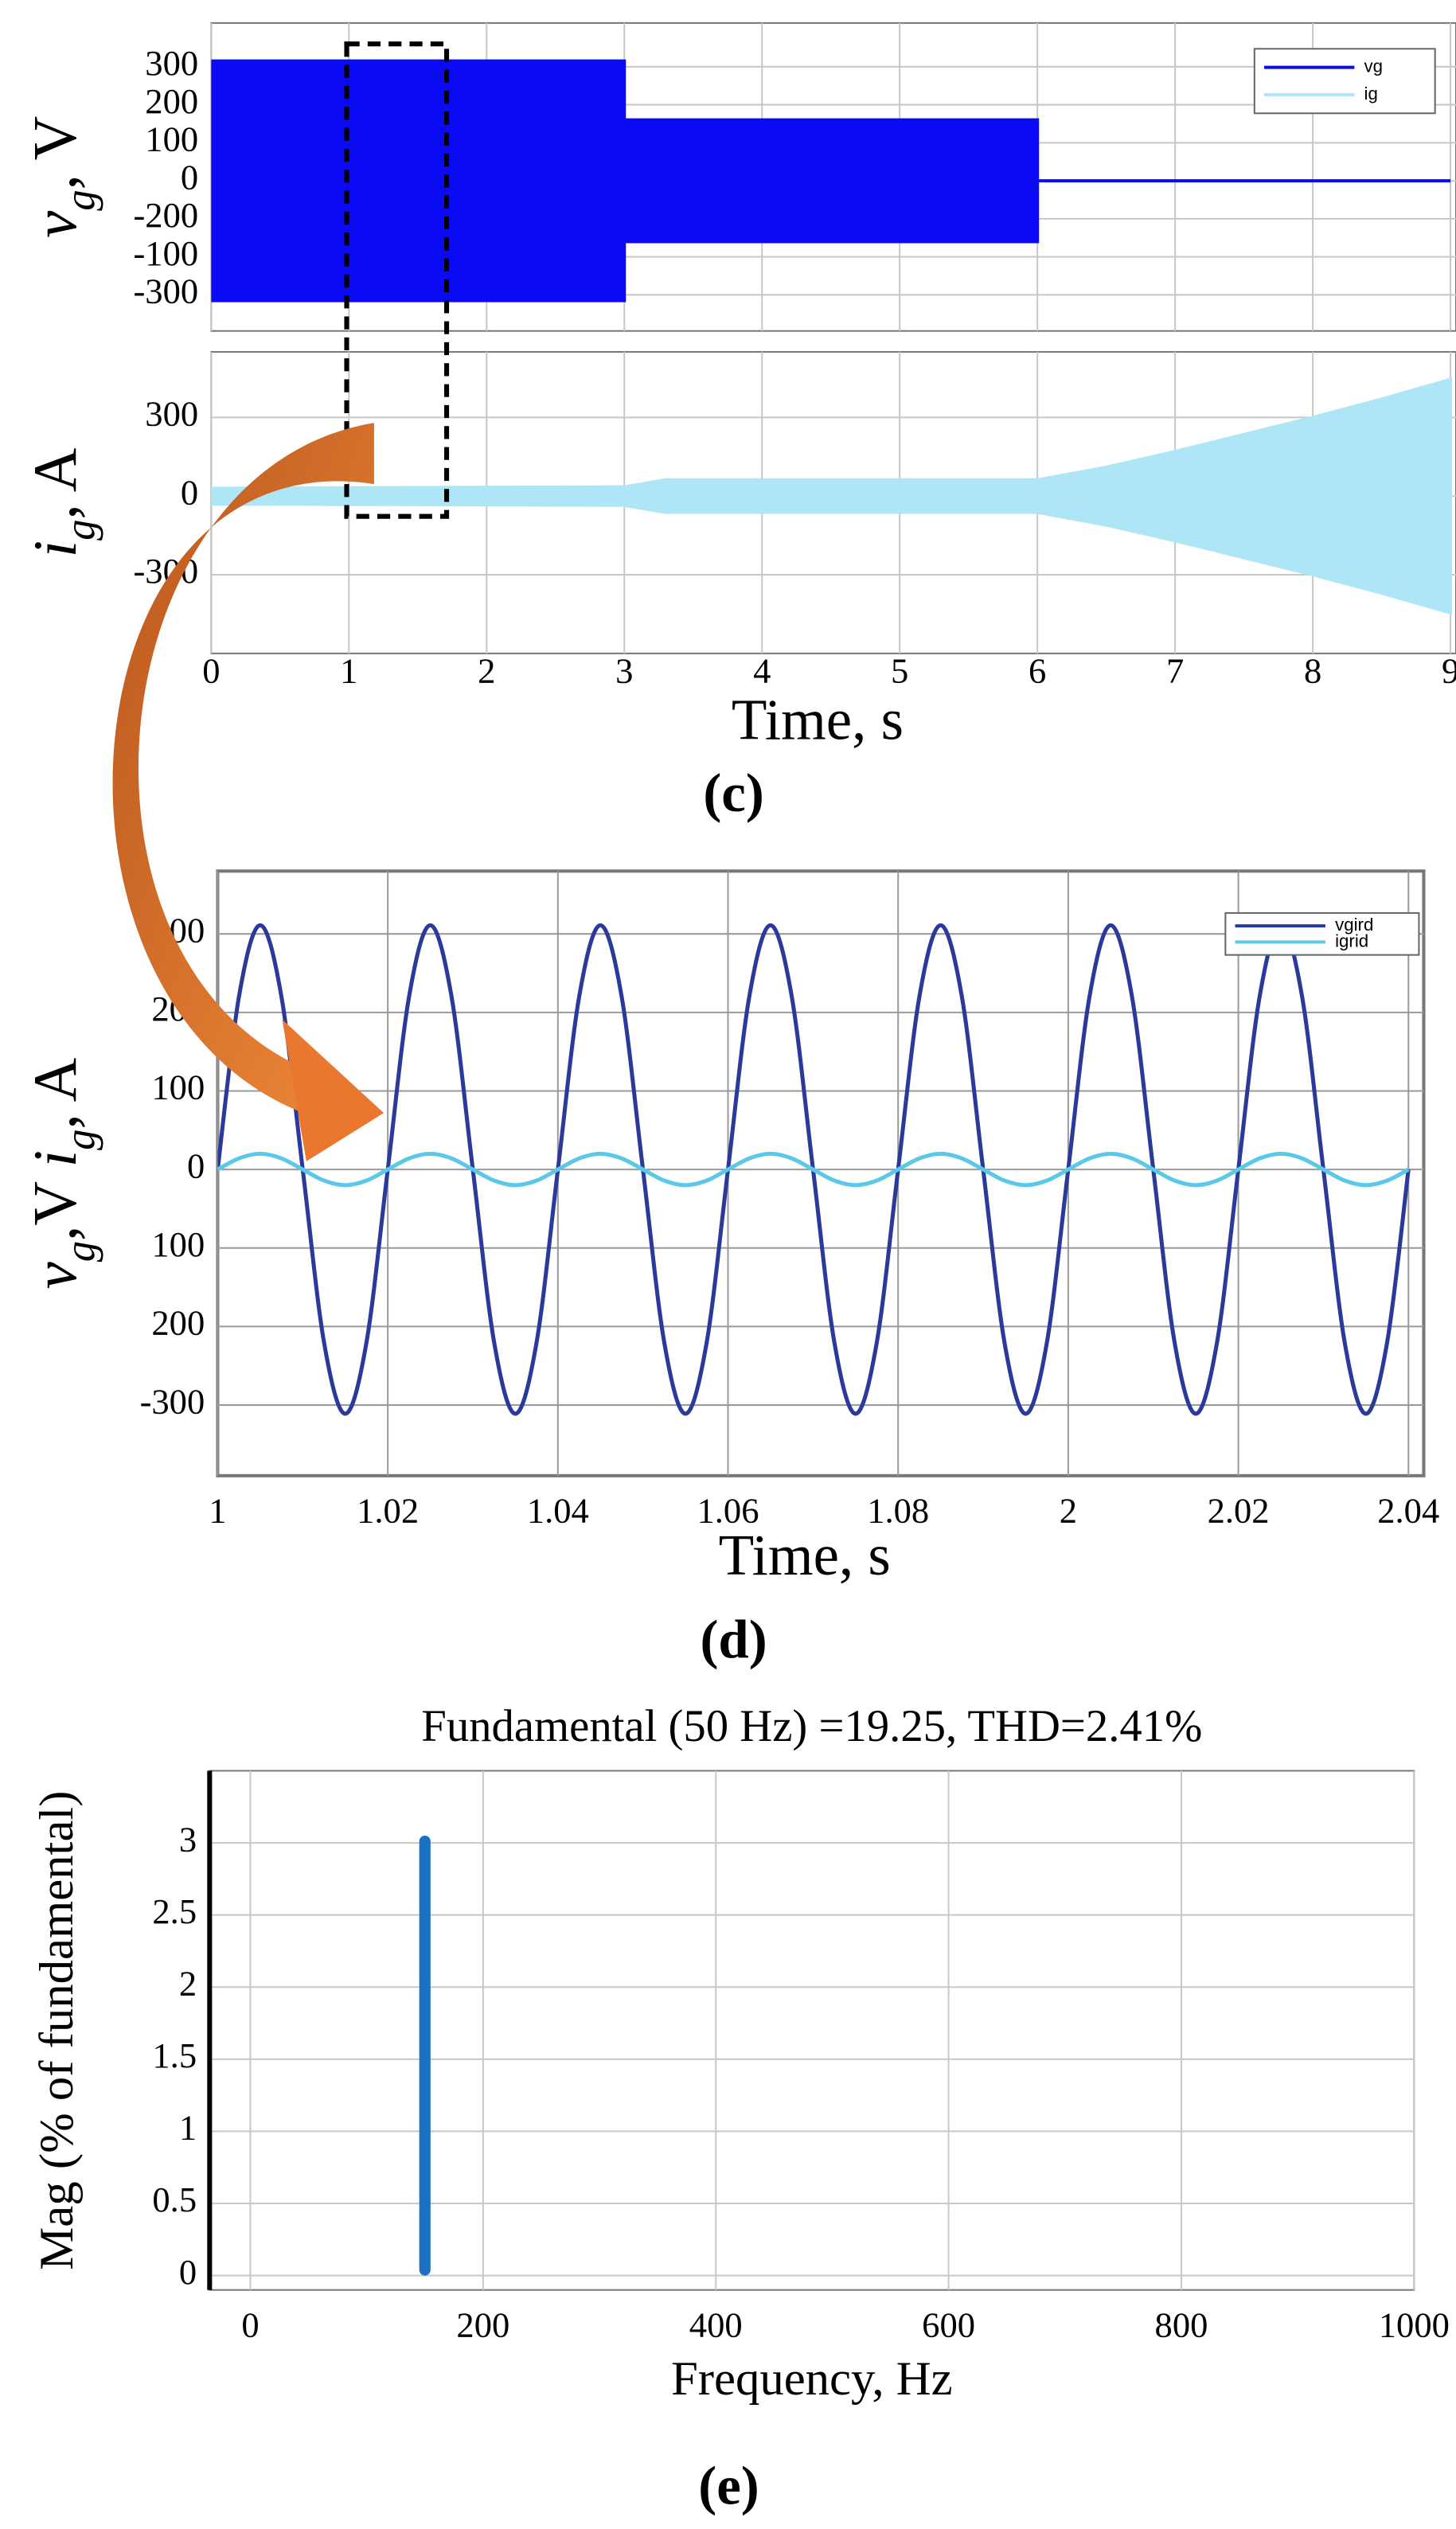 The width and height of the screenshot is (1456, 2529). What do you see at coordinates (733, 793) in the screenshot?
I see `caption: (c)` at bounding box center [733, 793].